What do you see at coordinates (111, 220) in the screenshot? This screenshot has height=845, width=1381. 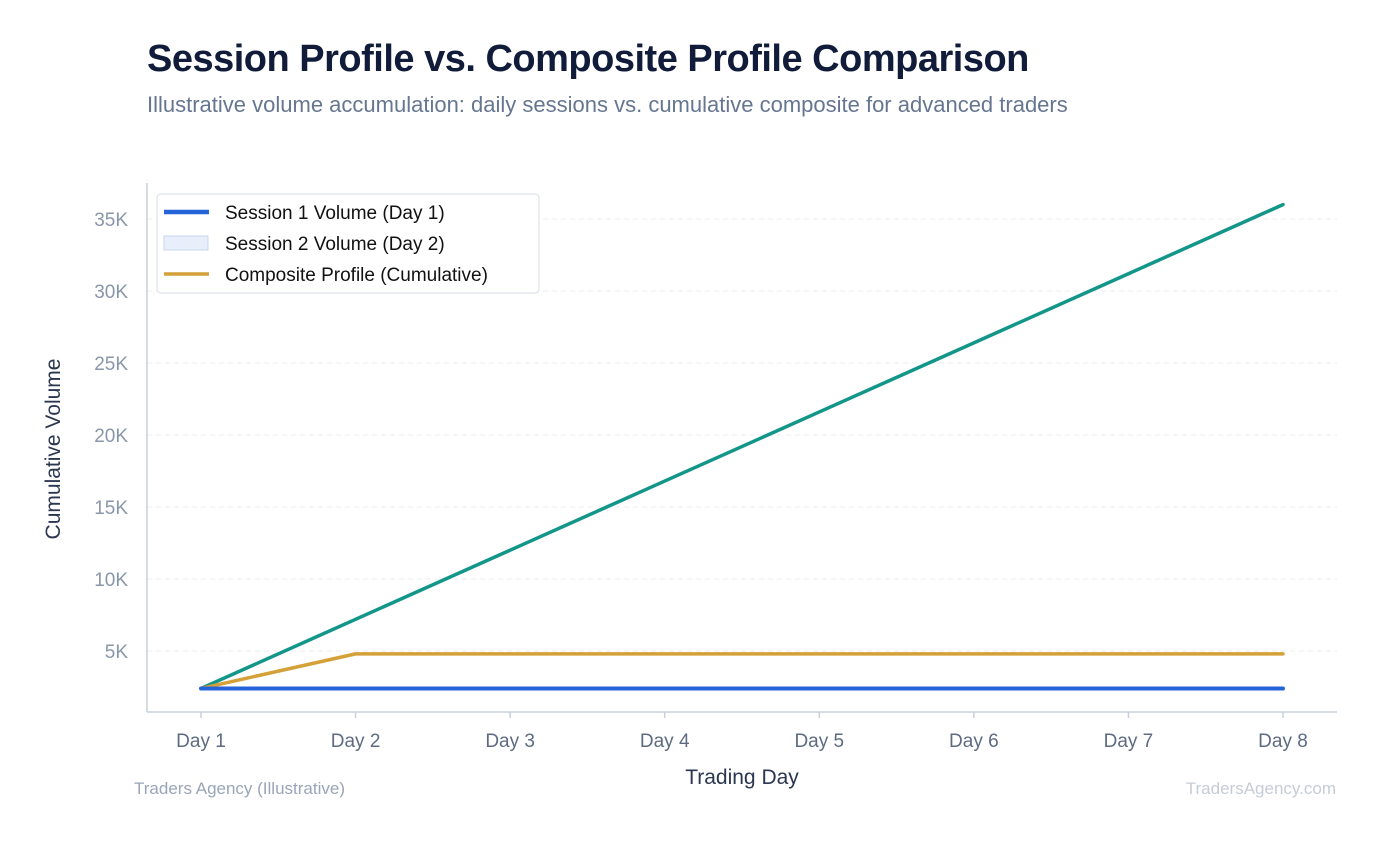 I see `y-tick-label: 35K` at bounding box center [111, 220].